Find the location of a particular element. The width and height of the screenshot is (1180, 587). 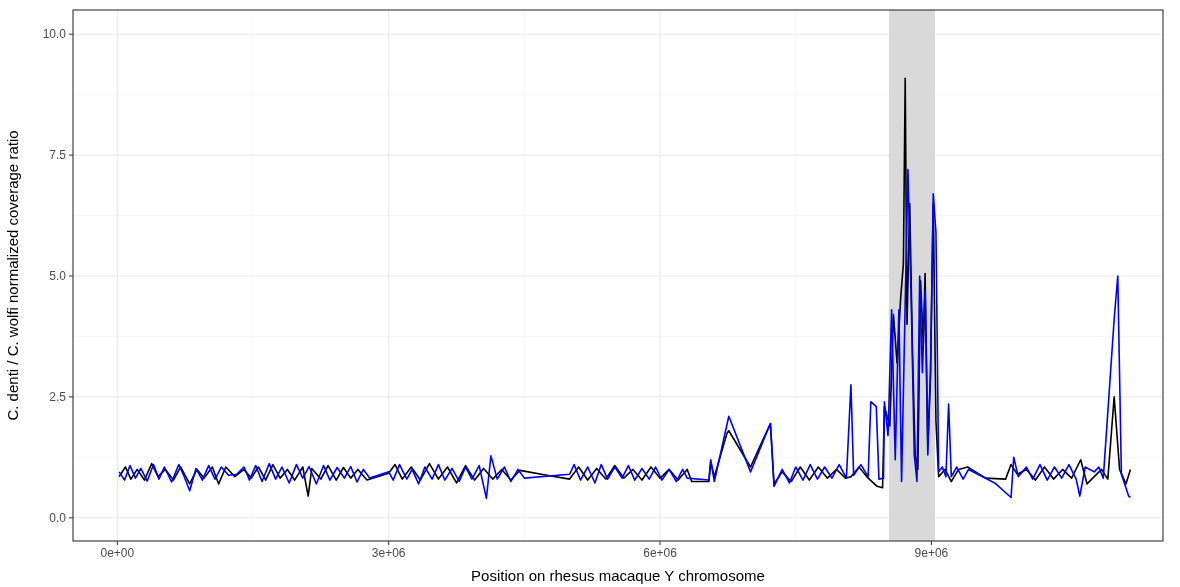

y-tick-label: 10.0 is located at coordinates (54, 34).